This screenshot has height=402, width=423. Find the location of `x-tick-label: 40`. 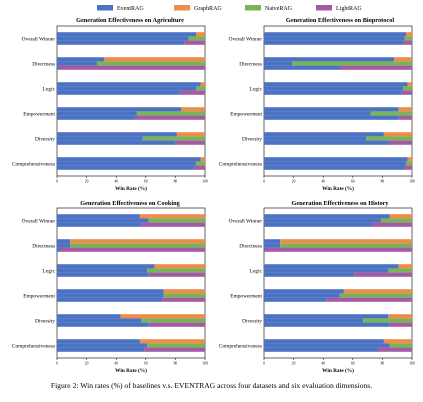

x-tick-label: 40 is located at coordinates (323, 364).